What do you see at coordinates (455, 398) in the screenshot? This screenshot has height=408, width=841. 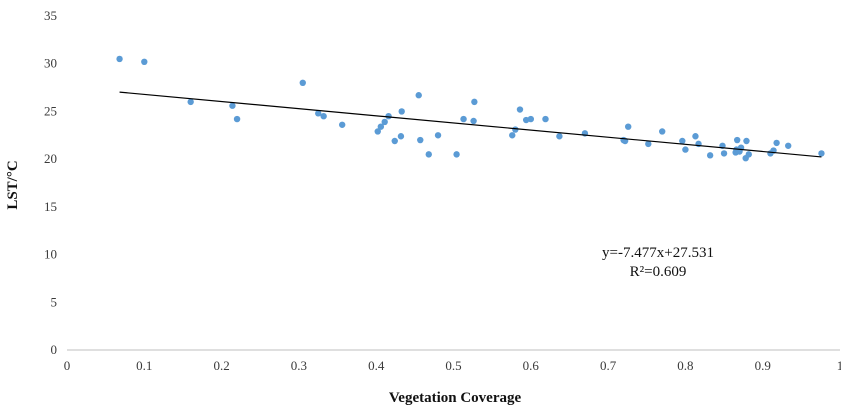 I see `x-axis-title: Vegetation Coverage` at bounding box center [455, 398].